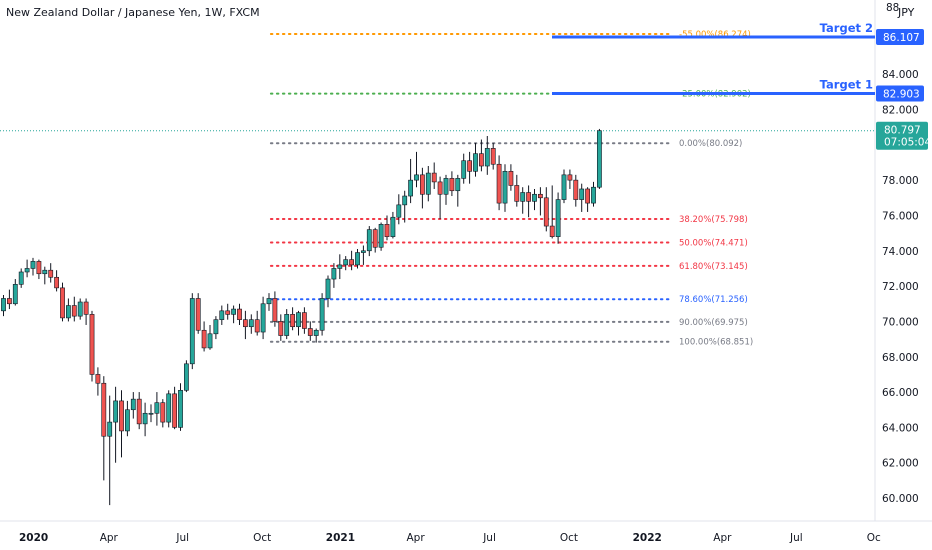  What do you see at coordinates (716, 343) in the screenshot?
I see `fib-level-label: 100.00%(68.851)` at bounding box center [716, 343].